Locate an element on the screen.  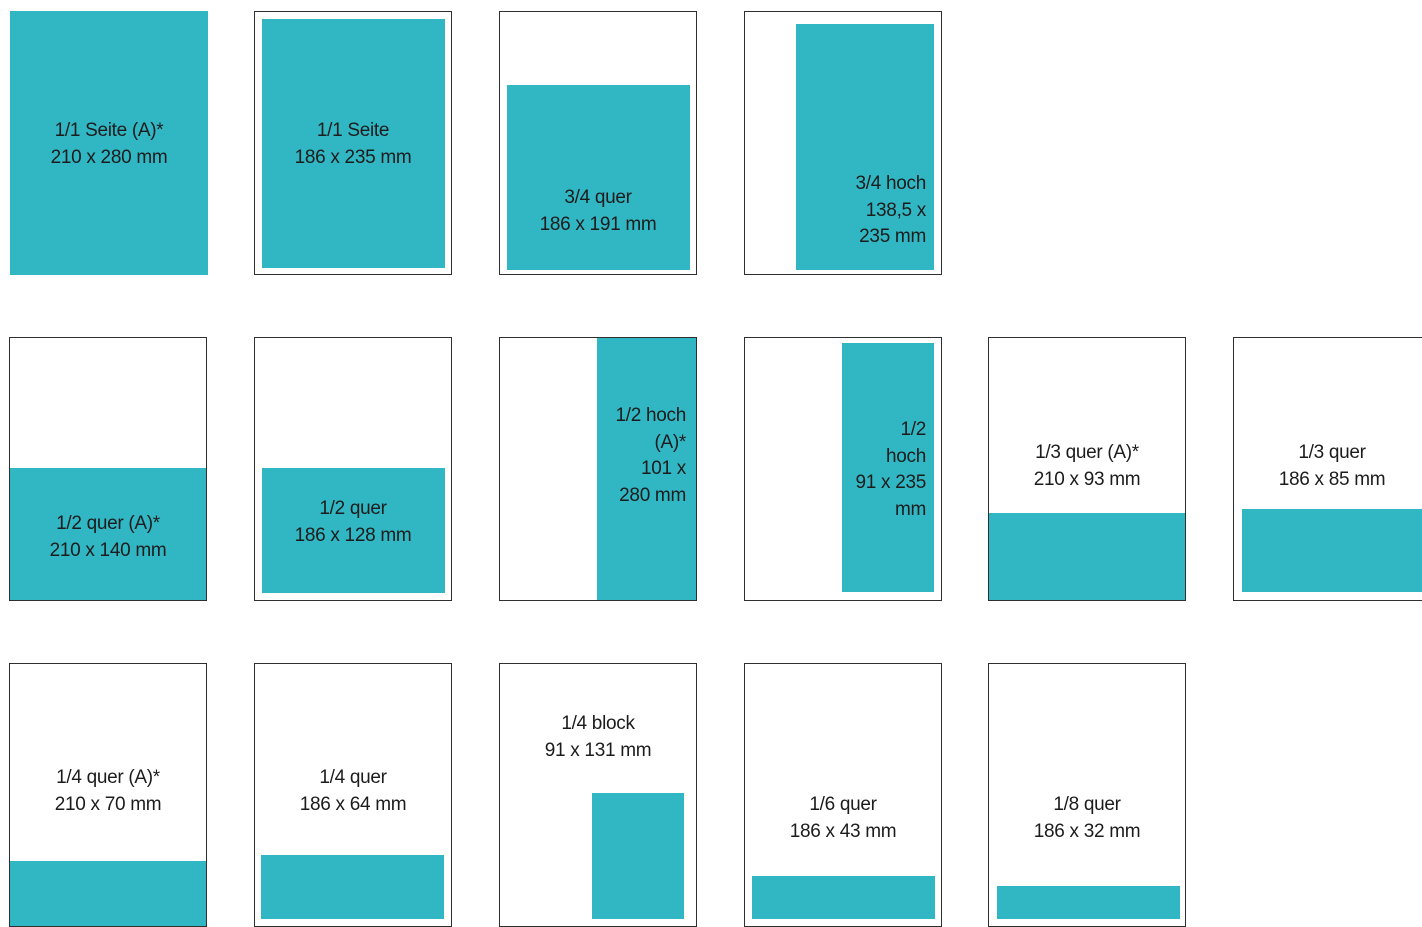
format-1-1-seite: 1/1 Seite 186 x 235 mm is located at coordinates (353, 143).